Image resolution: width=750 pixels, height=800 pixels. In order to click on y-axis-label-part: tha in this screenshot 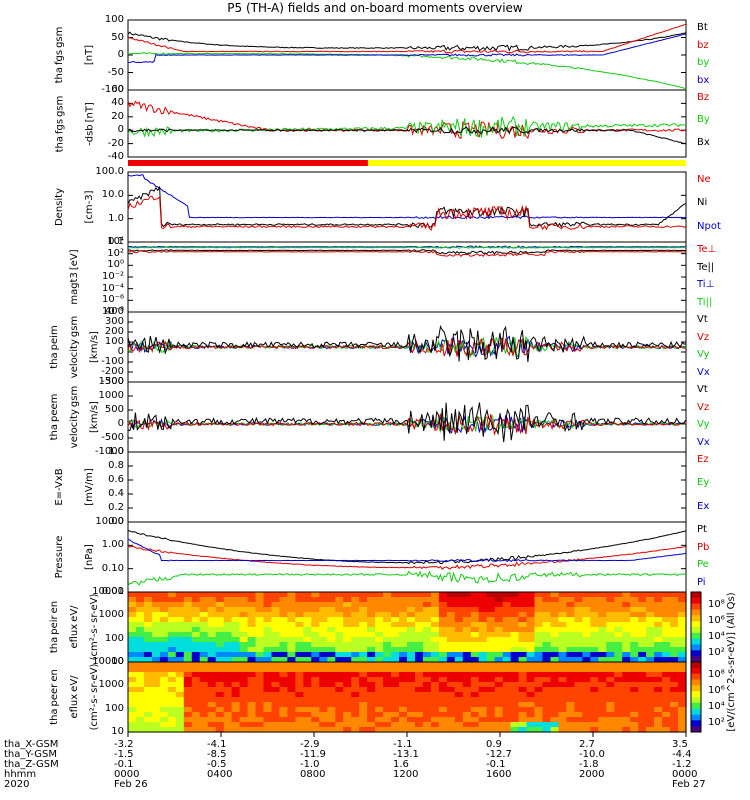, I will do `click(54, 432)`.